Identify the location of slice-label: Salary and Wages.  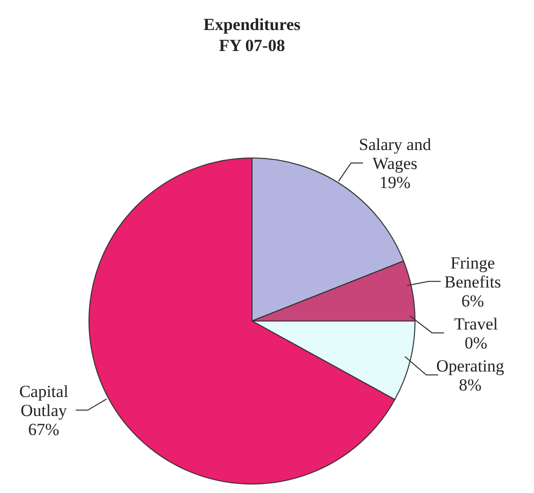
(395, 153).